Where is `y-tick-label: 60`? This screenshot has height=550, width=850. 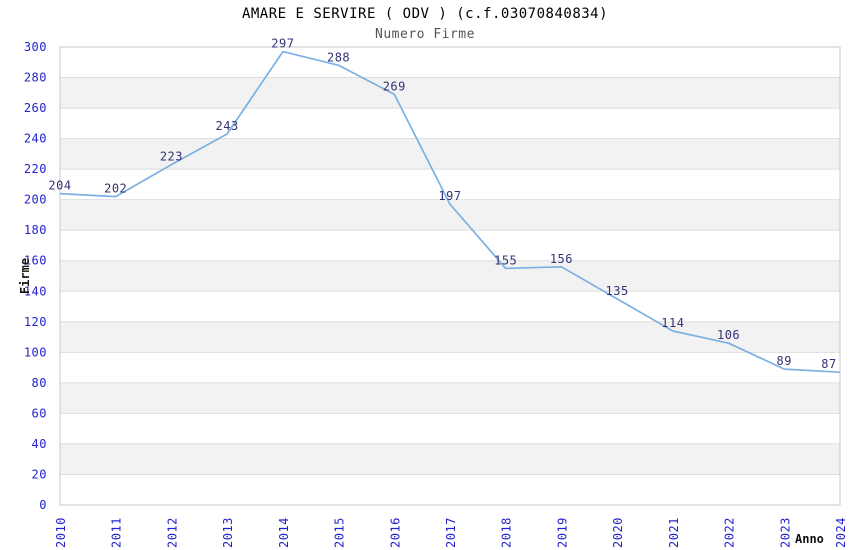
y-tick-label: 60 is located at coordinates (39, 413).